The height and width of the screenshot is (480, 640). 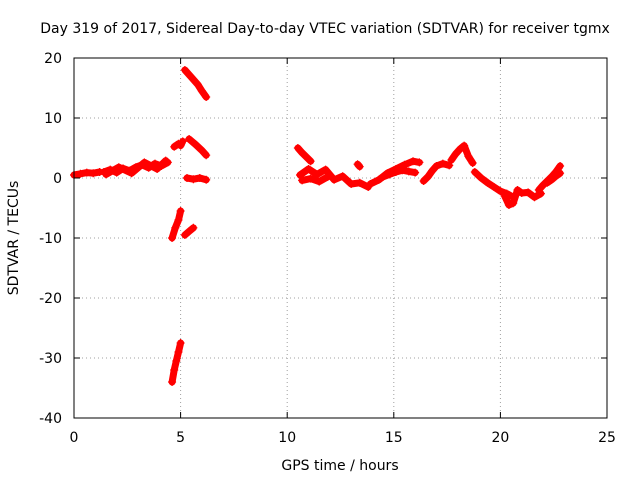 I want to click on x-tick-label: 15, so click(x=394, y=438).